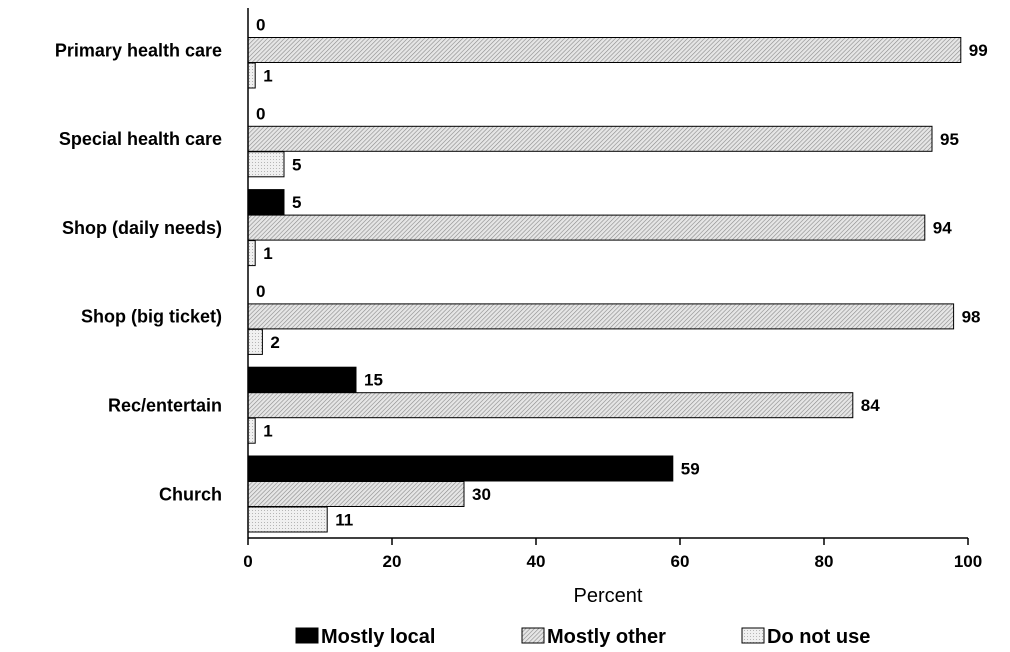  I want to click on data-label: 11, so click(344, 520).